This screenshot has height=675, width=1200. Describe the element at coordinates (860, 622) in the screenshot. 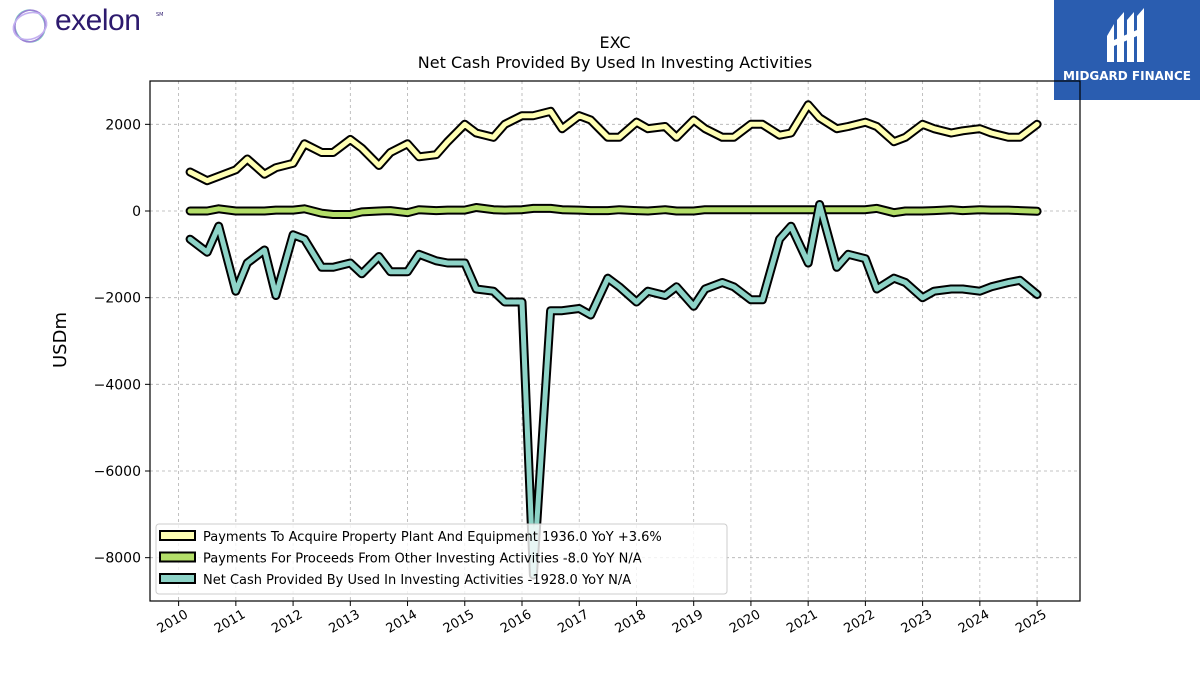

I see `x-tick-label: 2022` at that location.